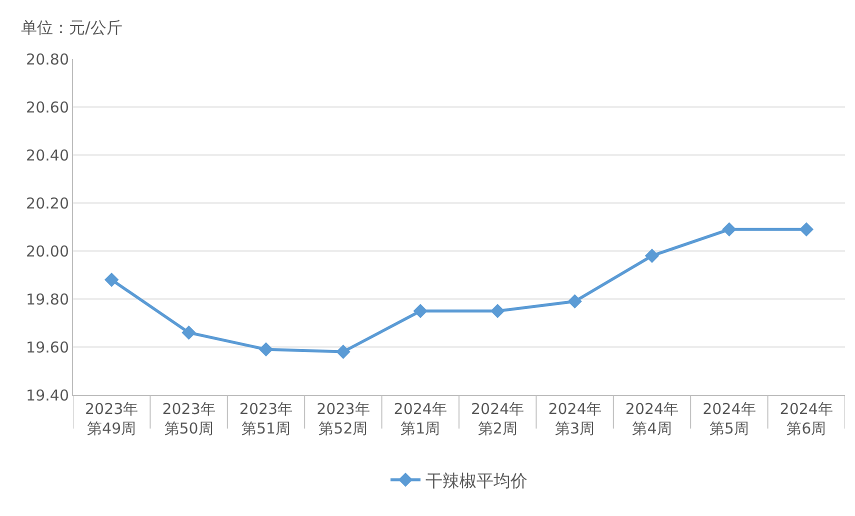  Describe the element at coordinates (266, 419) in the screenshot. I see `x-tick-label: 2023年第51周` at that location.